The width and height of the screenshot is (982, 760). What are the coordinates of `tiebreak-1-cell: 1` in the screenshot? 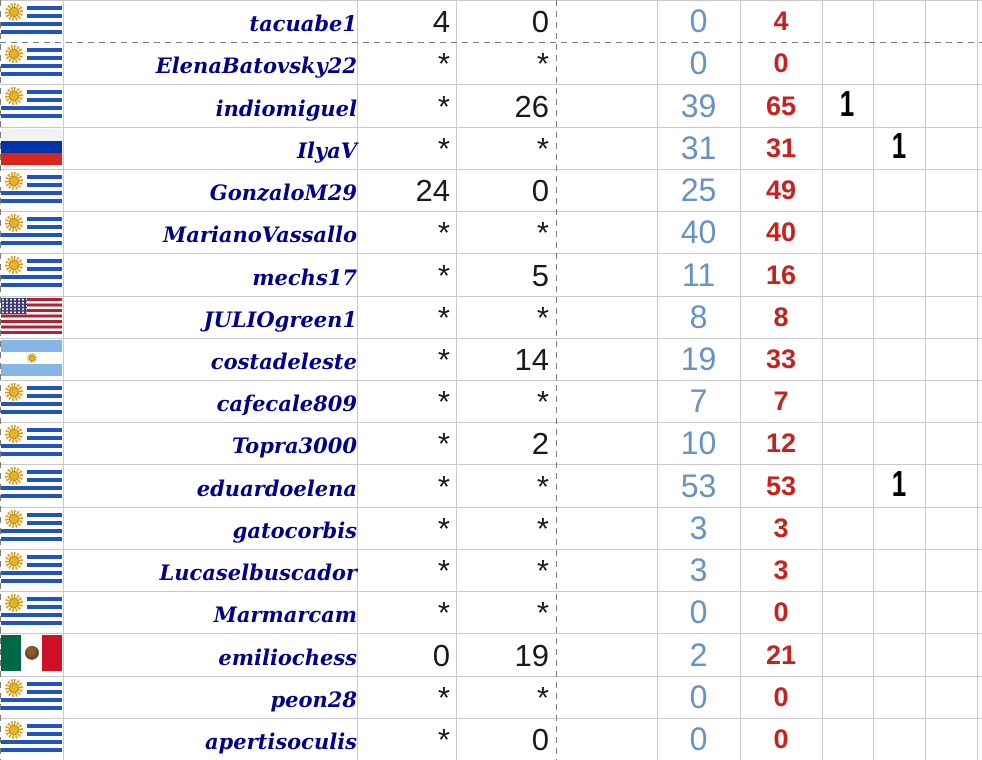 It's located at (847, 105).